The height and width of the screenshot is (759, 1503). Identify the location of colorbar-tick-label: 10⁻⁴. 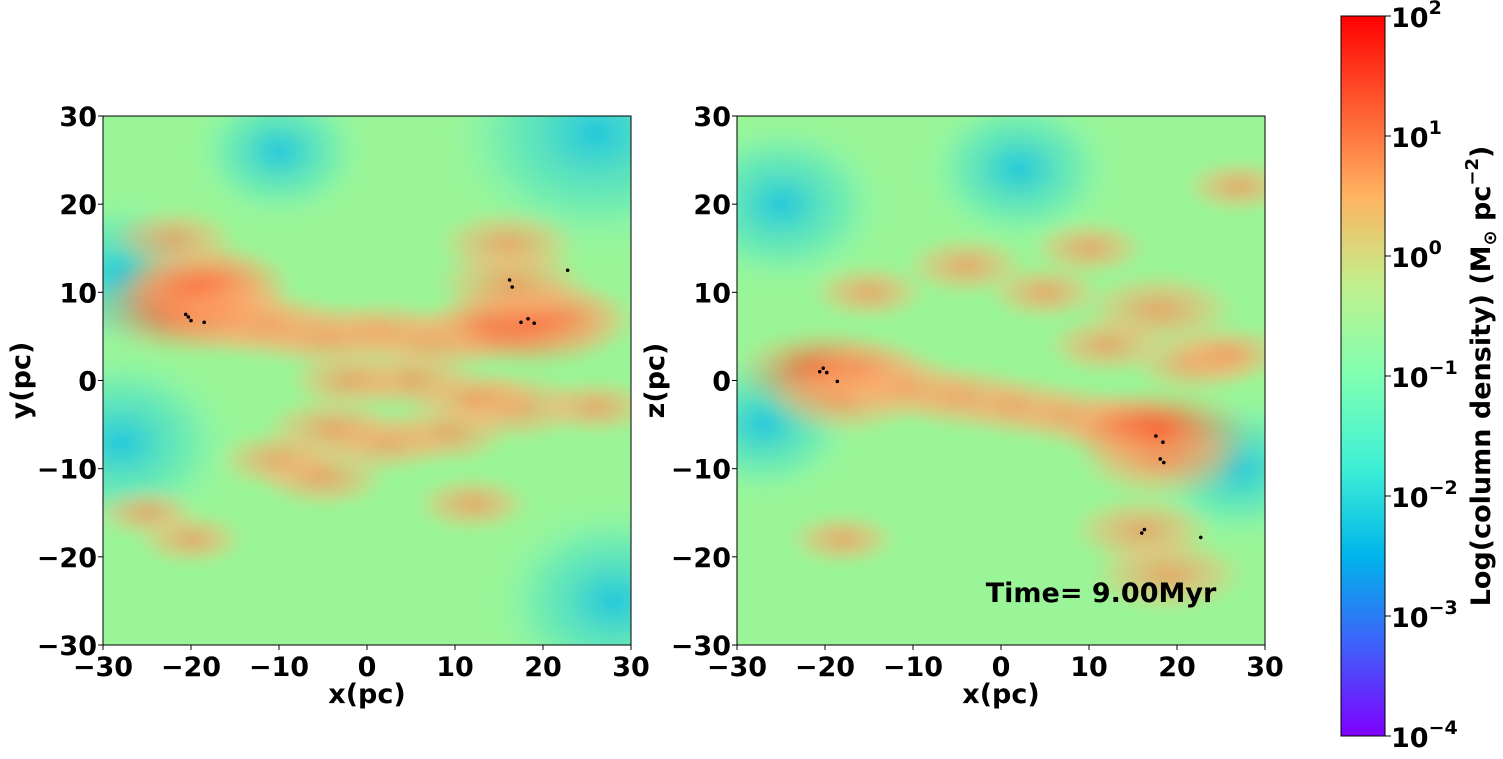
(1424, 735).